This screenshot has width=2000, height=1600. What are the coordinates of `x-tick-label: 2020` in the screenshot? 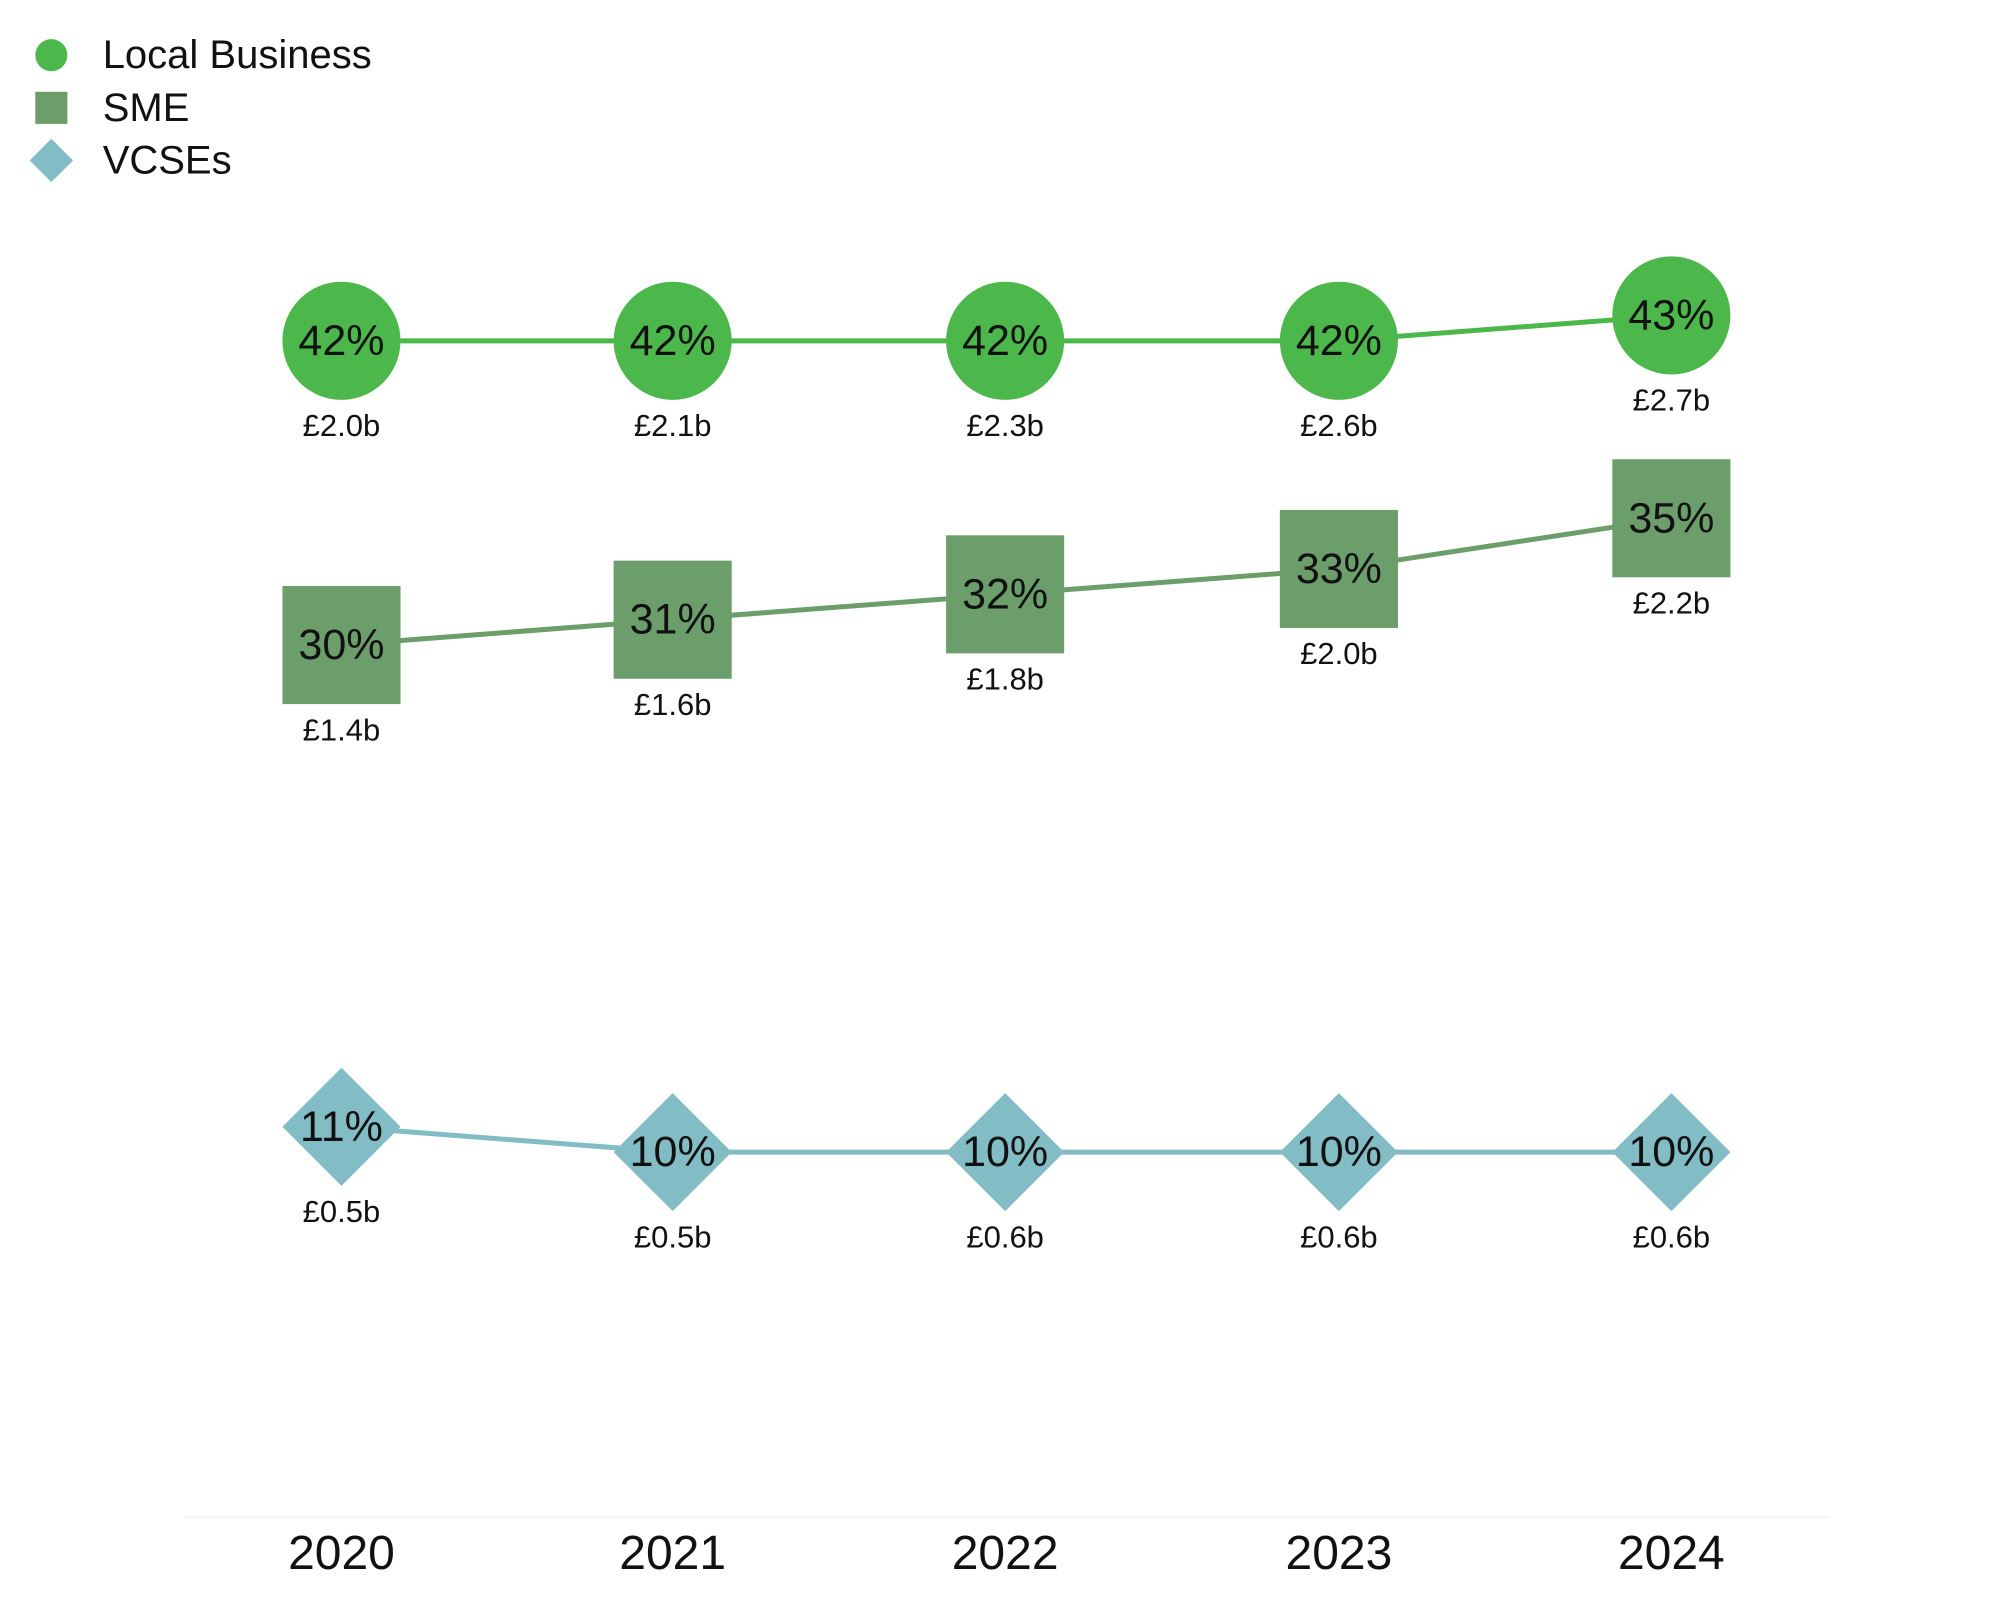 It's located at (341, 1553).